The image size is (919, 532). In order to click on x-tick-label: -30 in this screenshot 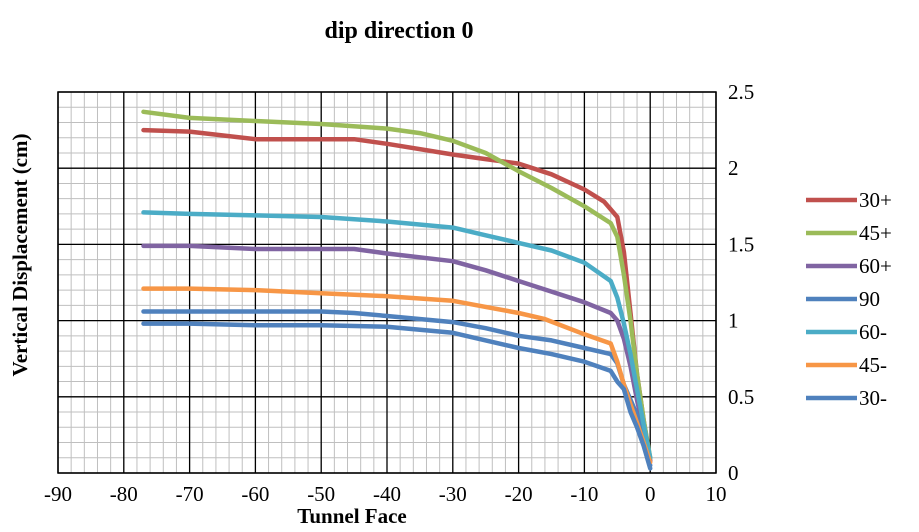, I will do `click(453, 494)`.